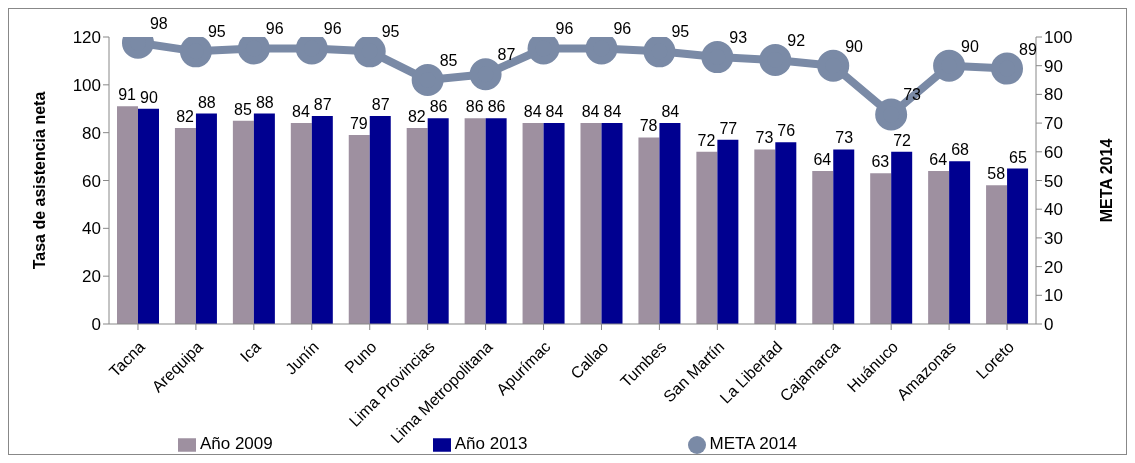  I want to click on data-label: 63, so click(880, 162).